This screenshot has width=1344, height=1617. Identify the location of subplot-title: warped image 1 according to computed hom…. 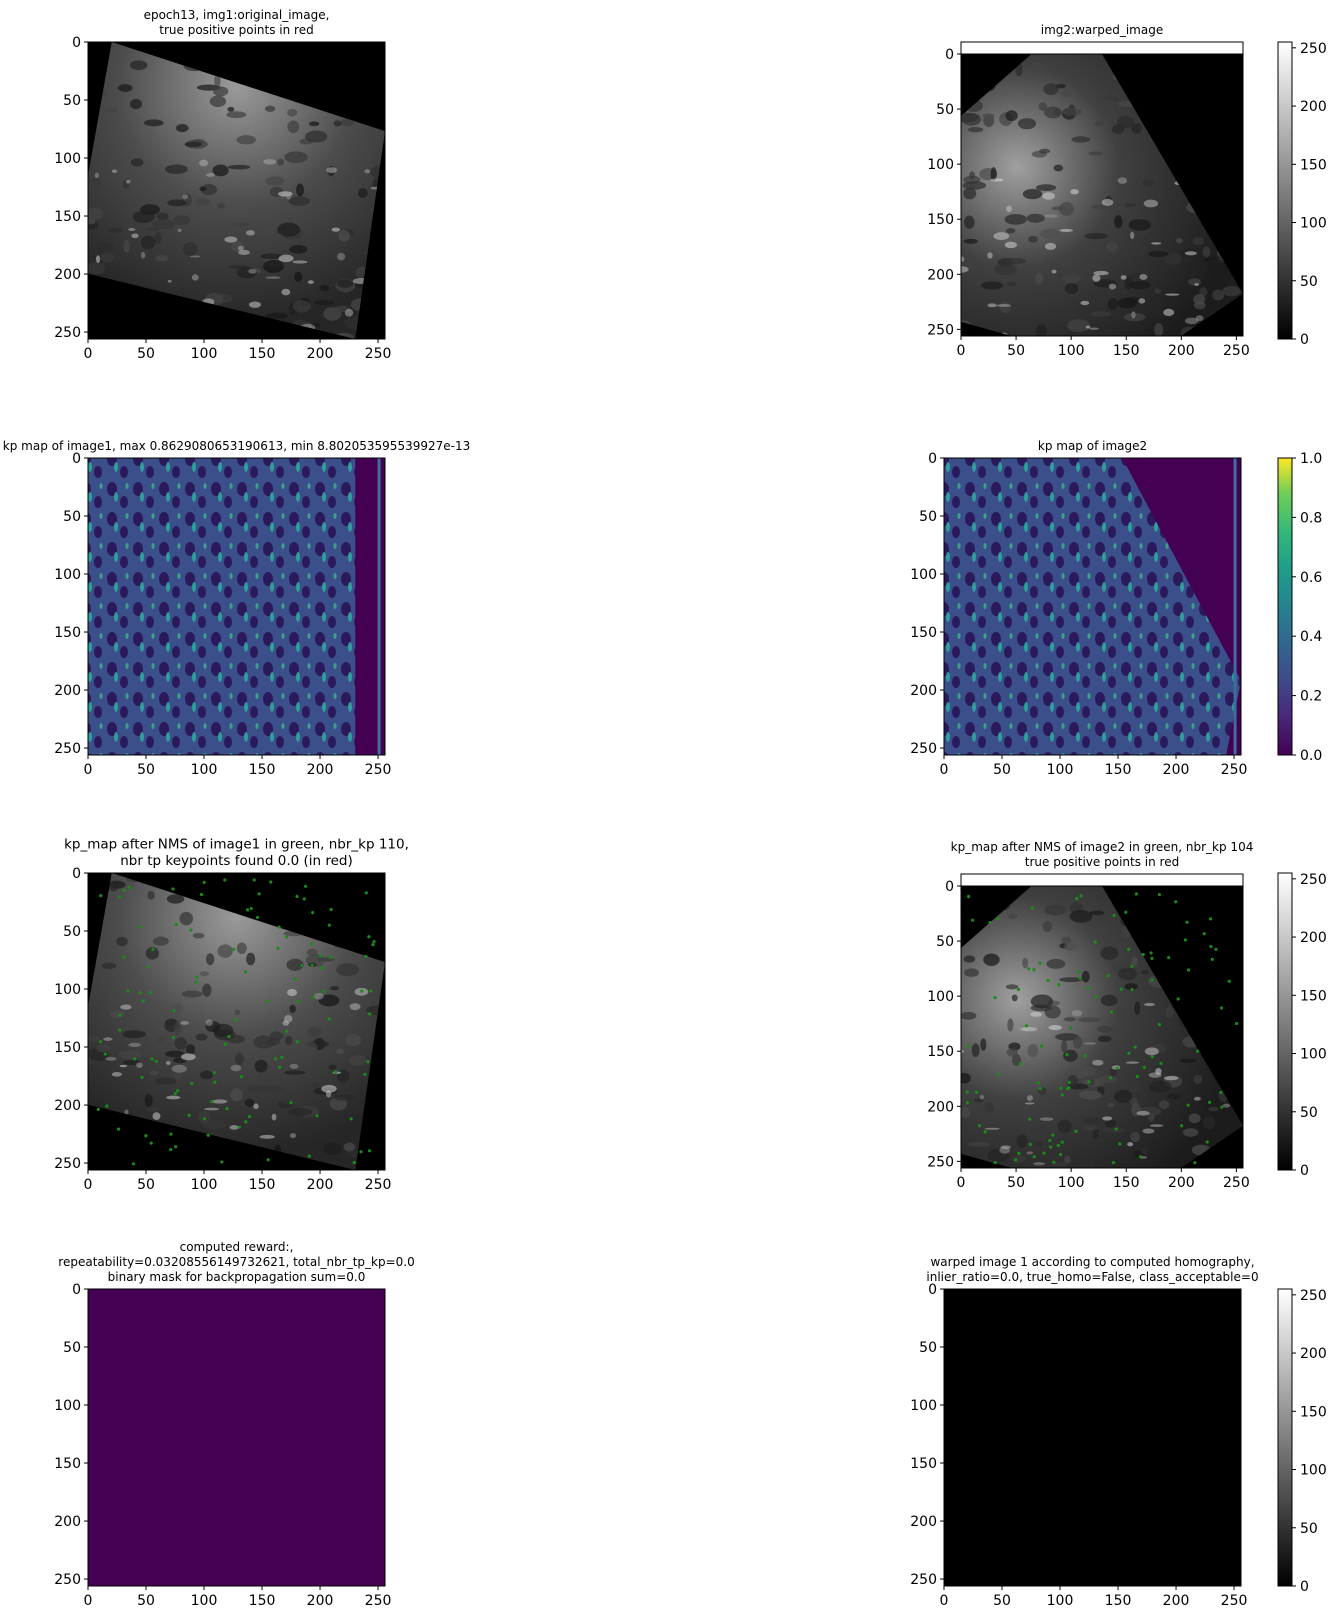
(1092, 1262).